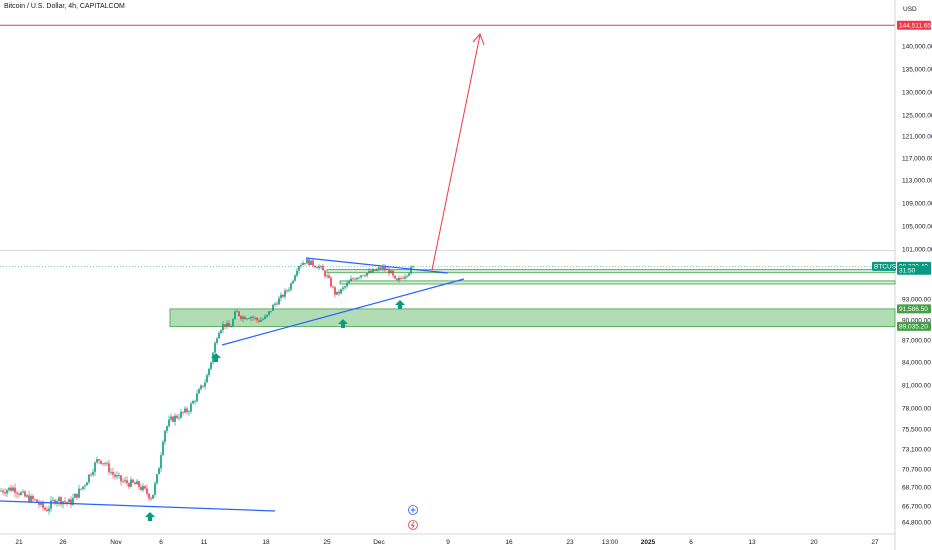 The height and width of the screenshot is (550, 932). What do you see at coordinates (456, 152) in the screenshot?
I see `projection-arrow` at bounding box center [456, 152].